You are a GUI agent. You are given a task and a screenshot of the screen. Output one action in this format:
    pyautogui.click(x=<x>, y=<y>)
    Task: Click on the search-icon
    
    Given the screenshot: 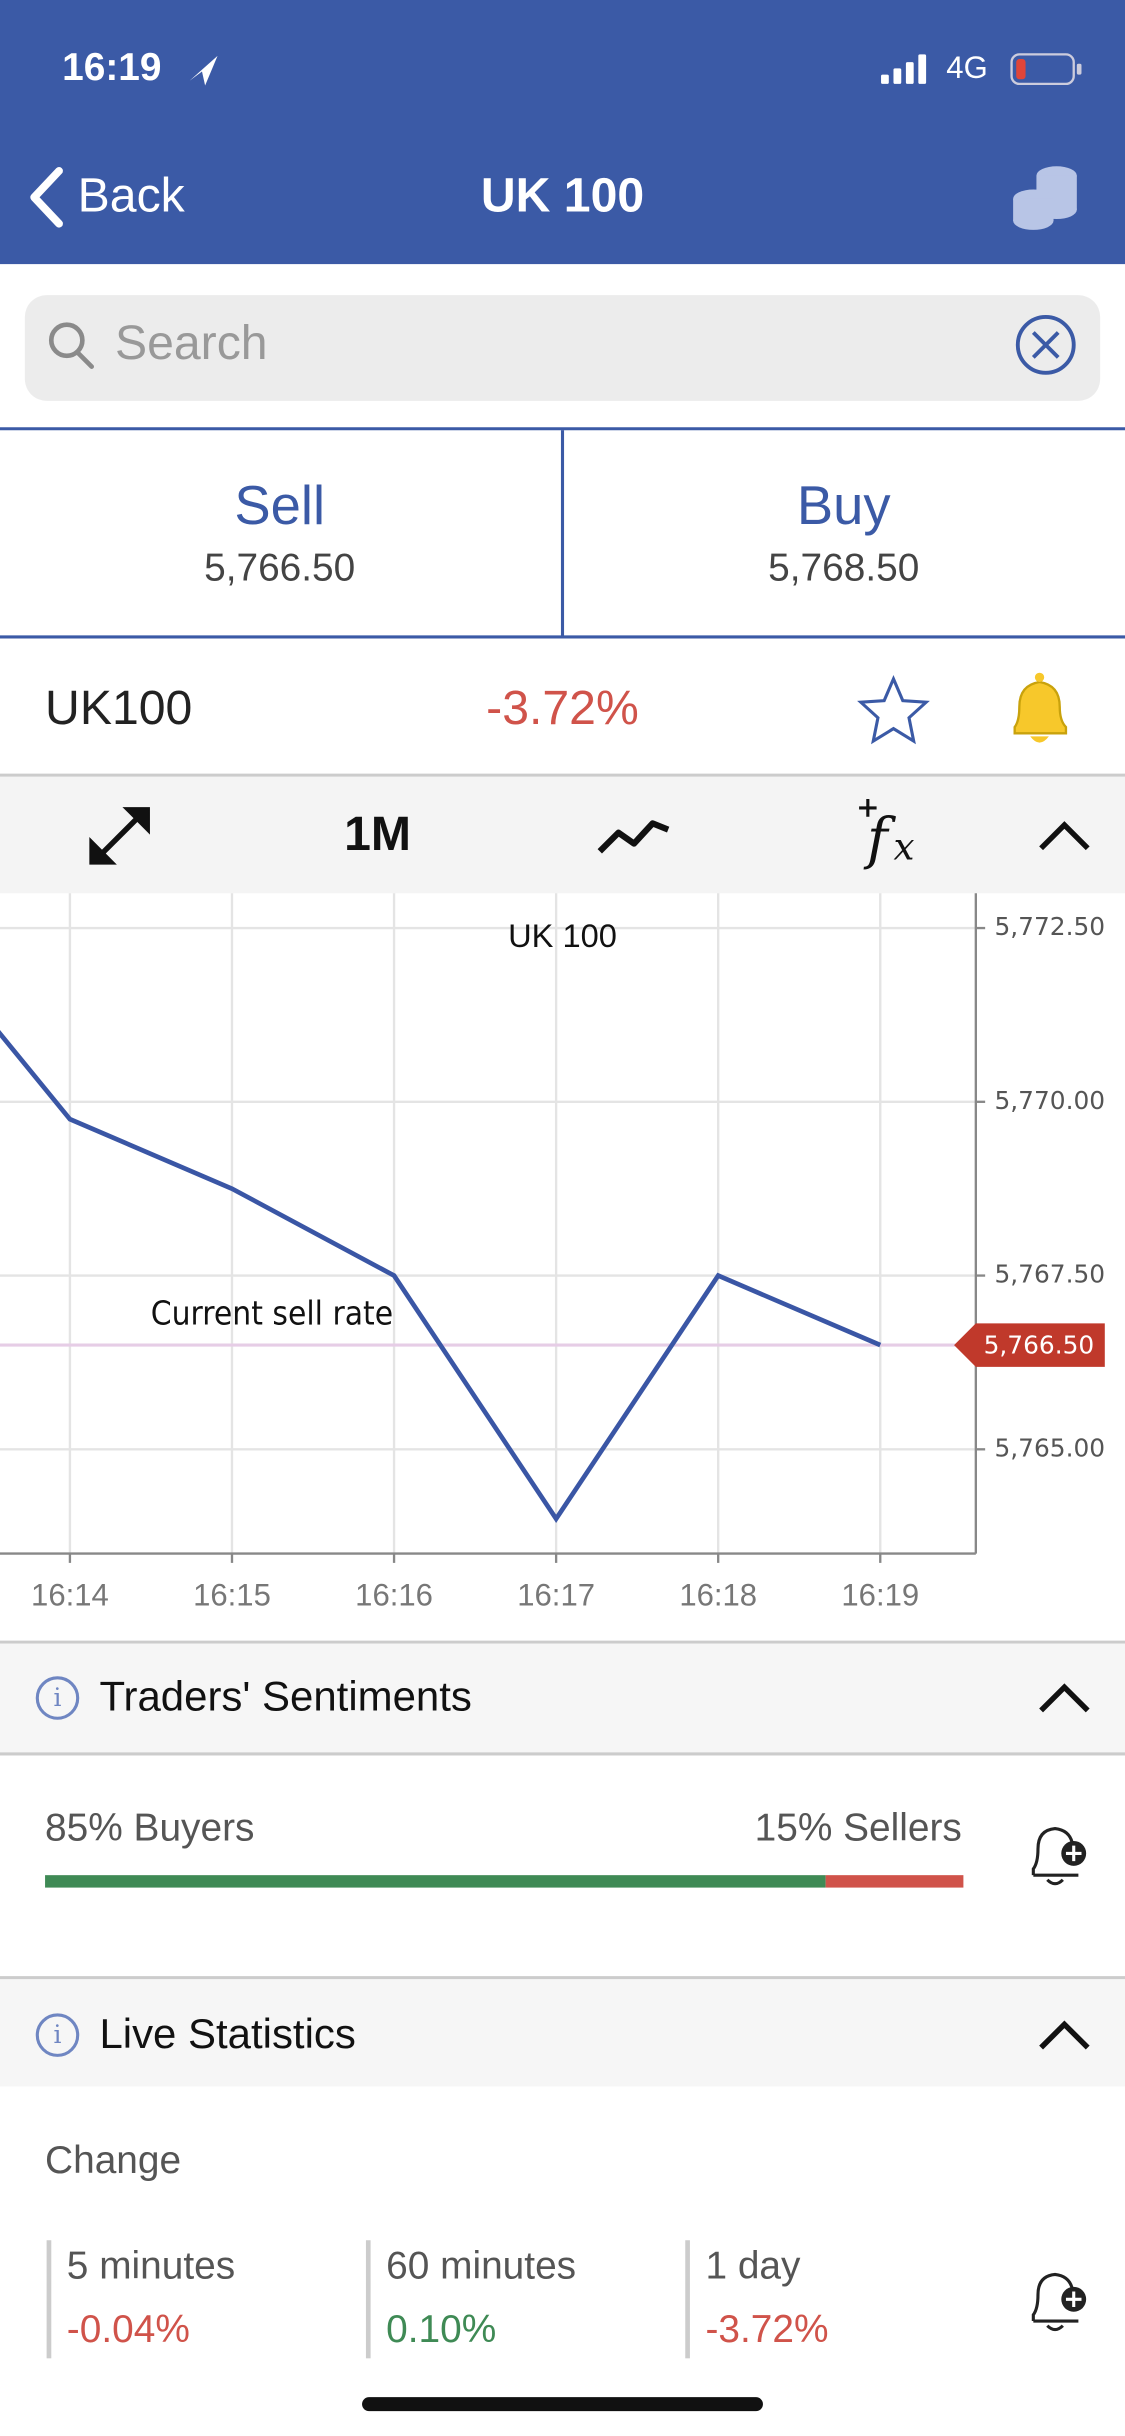 What is the action you would take?
    pyautogui.click(x=66, y=340)
    